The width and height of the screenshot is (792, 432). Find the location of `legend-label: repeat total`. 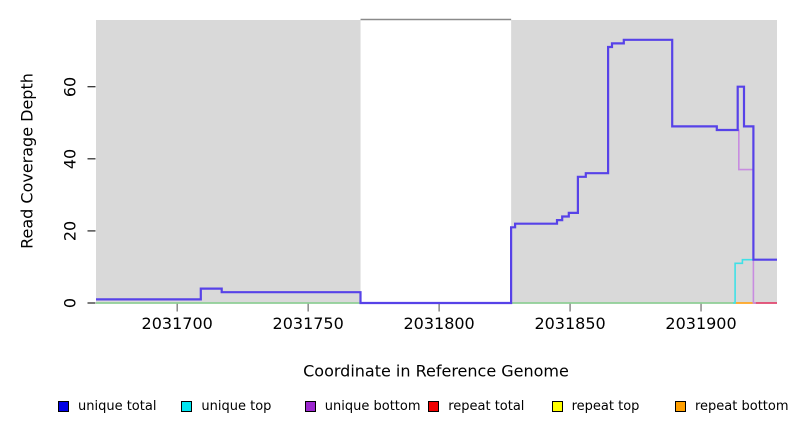

legend-label: repeat total is located at coordinates (486, 406).